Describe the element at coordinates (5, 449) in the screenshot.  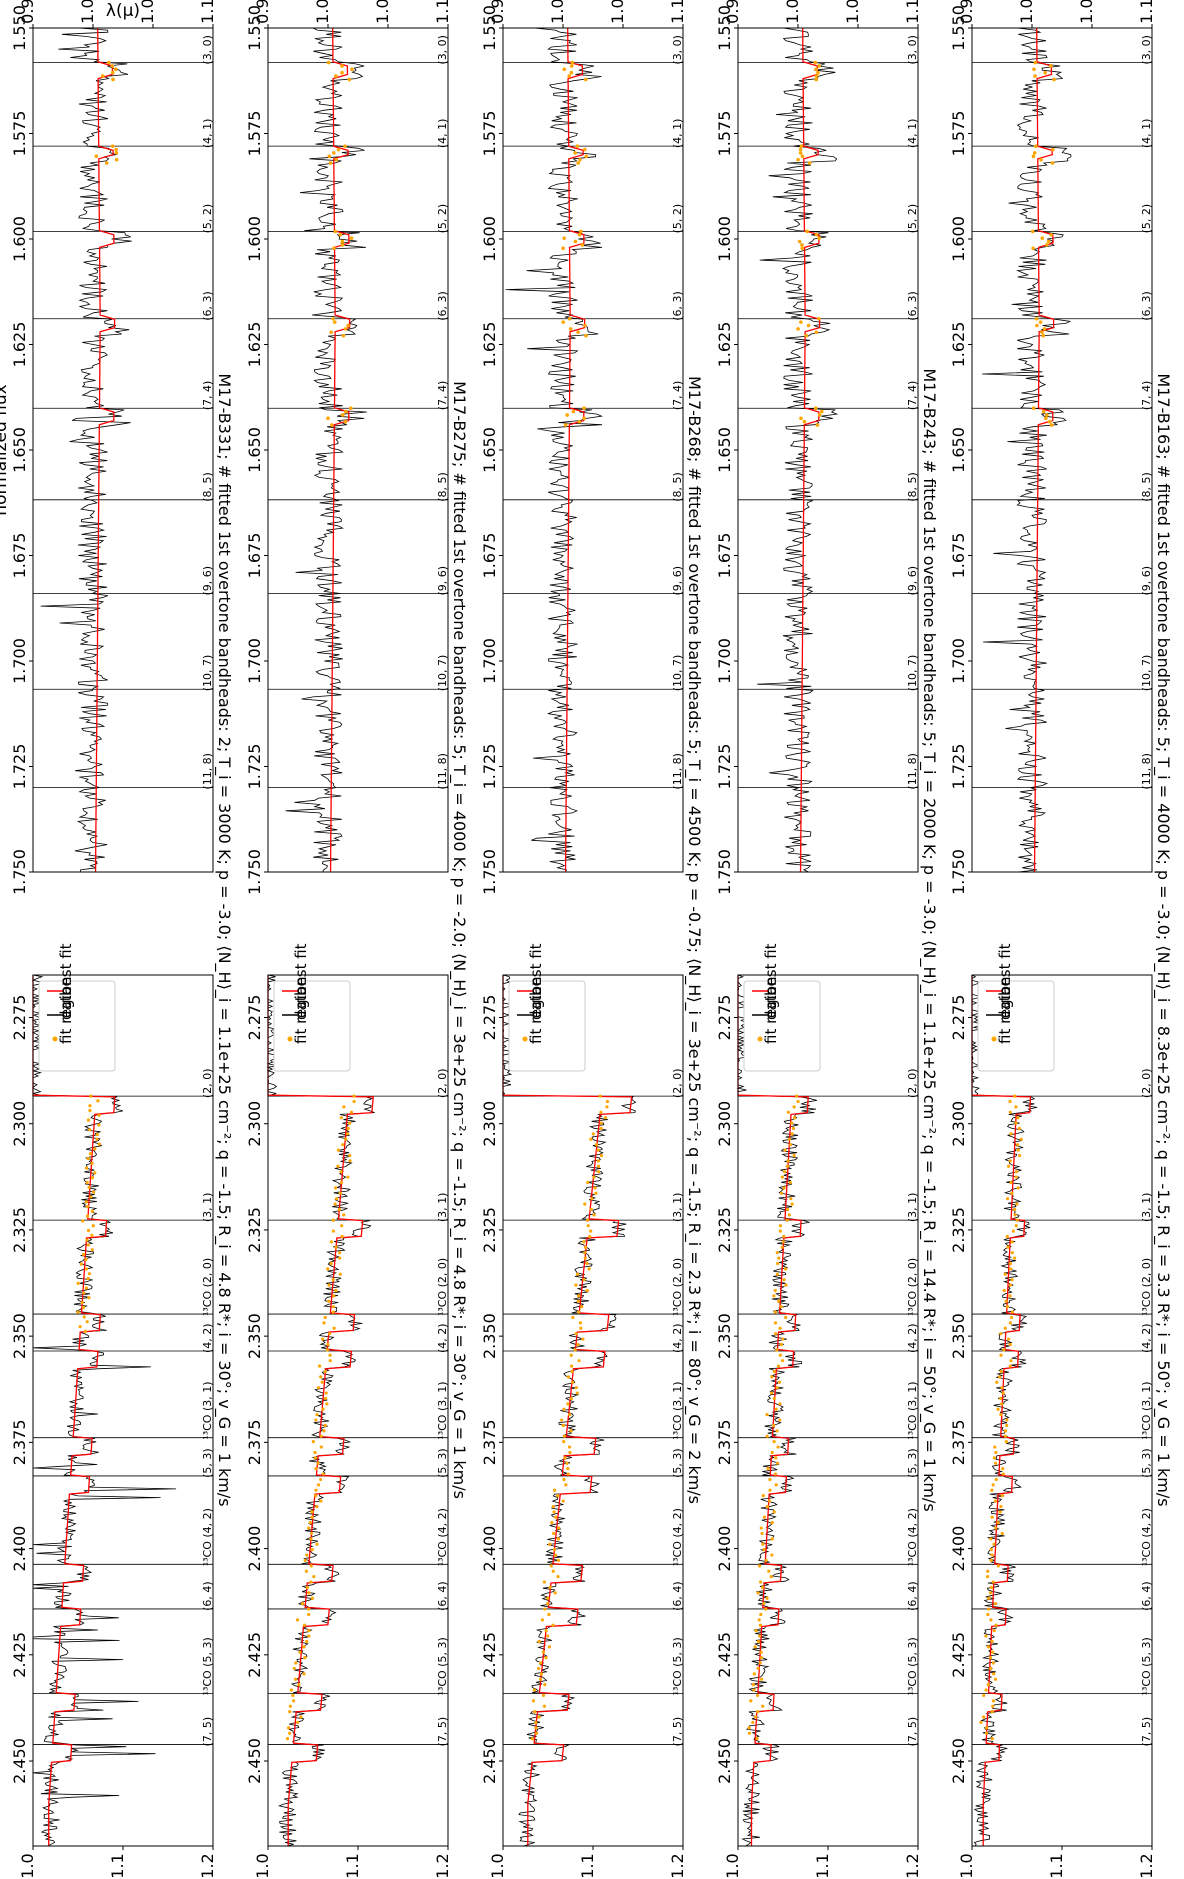
I see `y-axis-label: normalized flux` at that location.